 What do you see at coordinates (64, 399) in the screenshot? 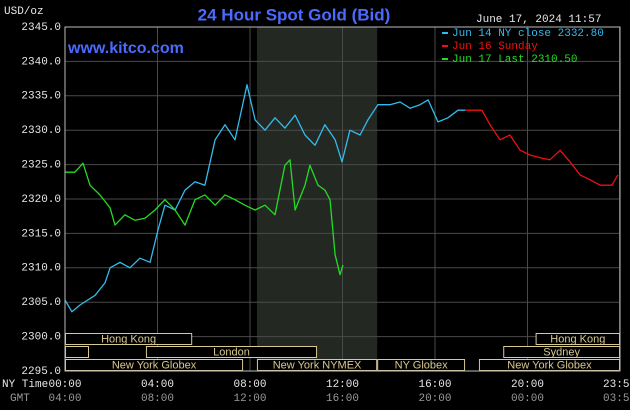
I see `gmt-tick-label: 04:00` at bounding box center [64, 399].